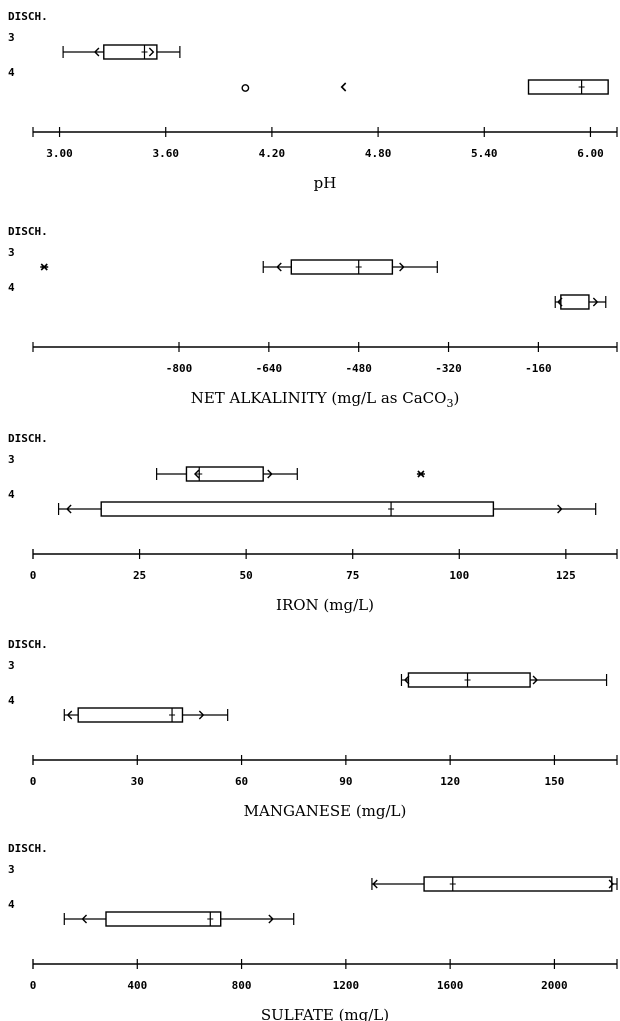 This screenshot has height=1021, width=620. Describe the element at coordinates (272, 153) in the screenshot. I see `x-tick-label: 4.20` at that location.